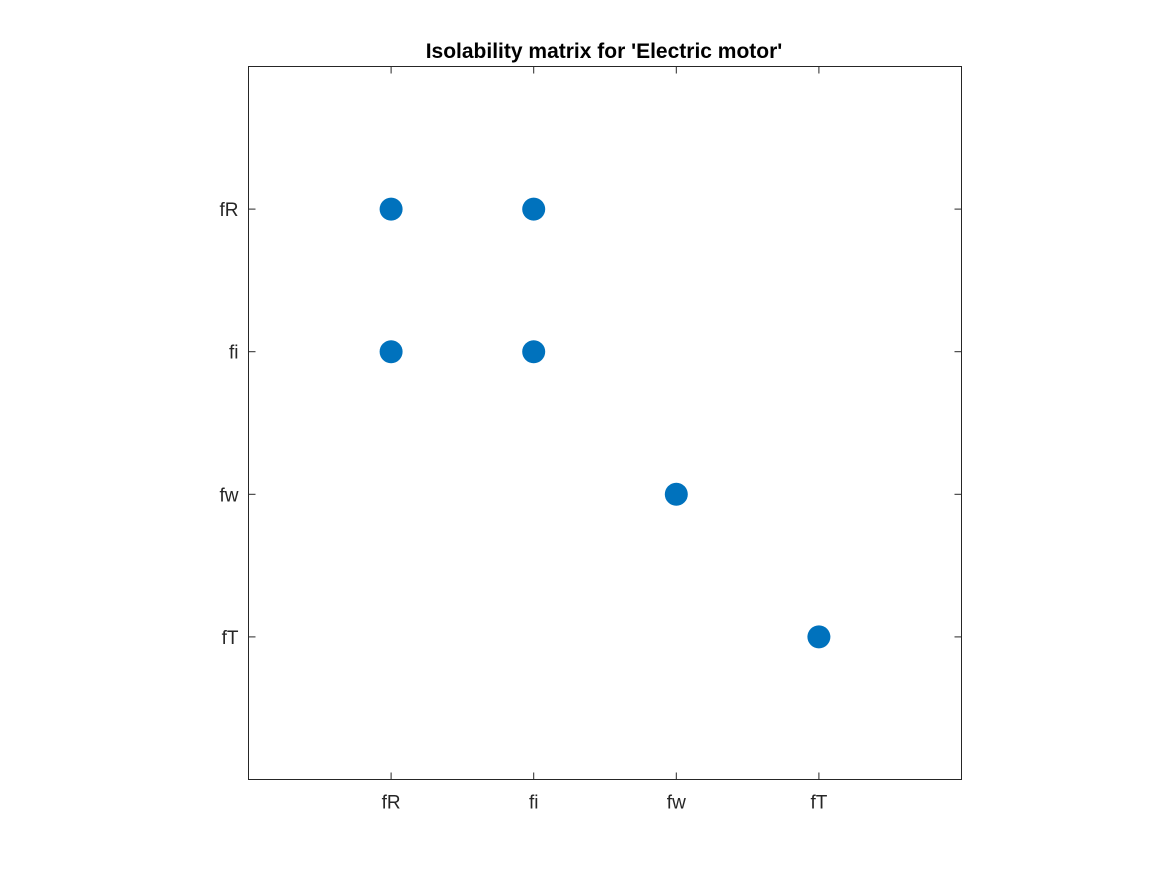  What do you see at coordinates (230, 638) in the screenshot?
I see `y-tick-label: fT` at bounding box center [230, 638].